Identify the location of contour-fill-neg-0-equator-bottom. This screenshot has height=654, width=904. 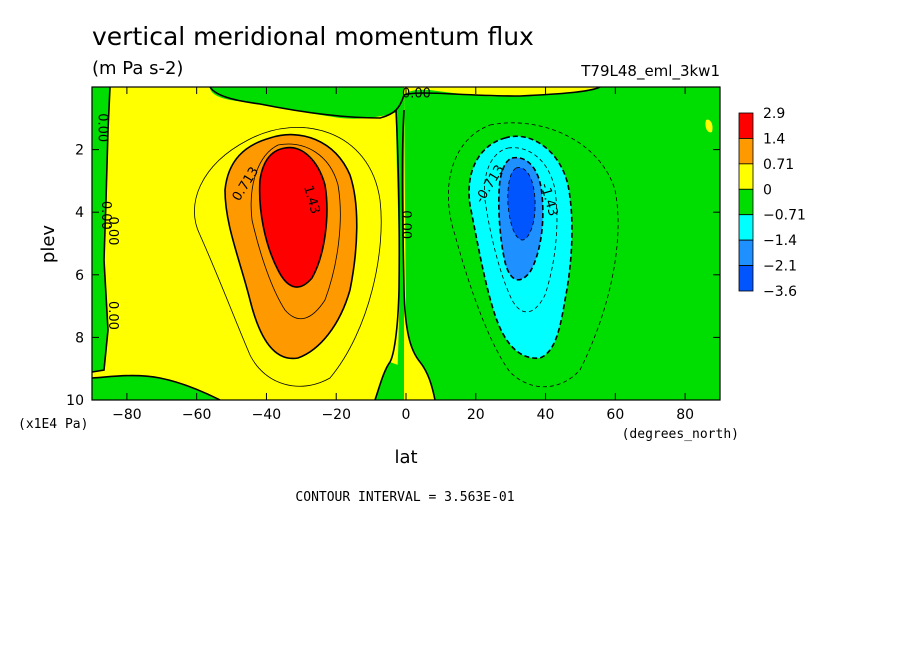
(386, 381).